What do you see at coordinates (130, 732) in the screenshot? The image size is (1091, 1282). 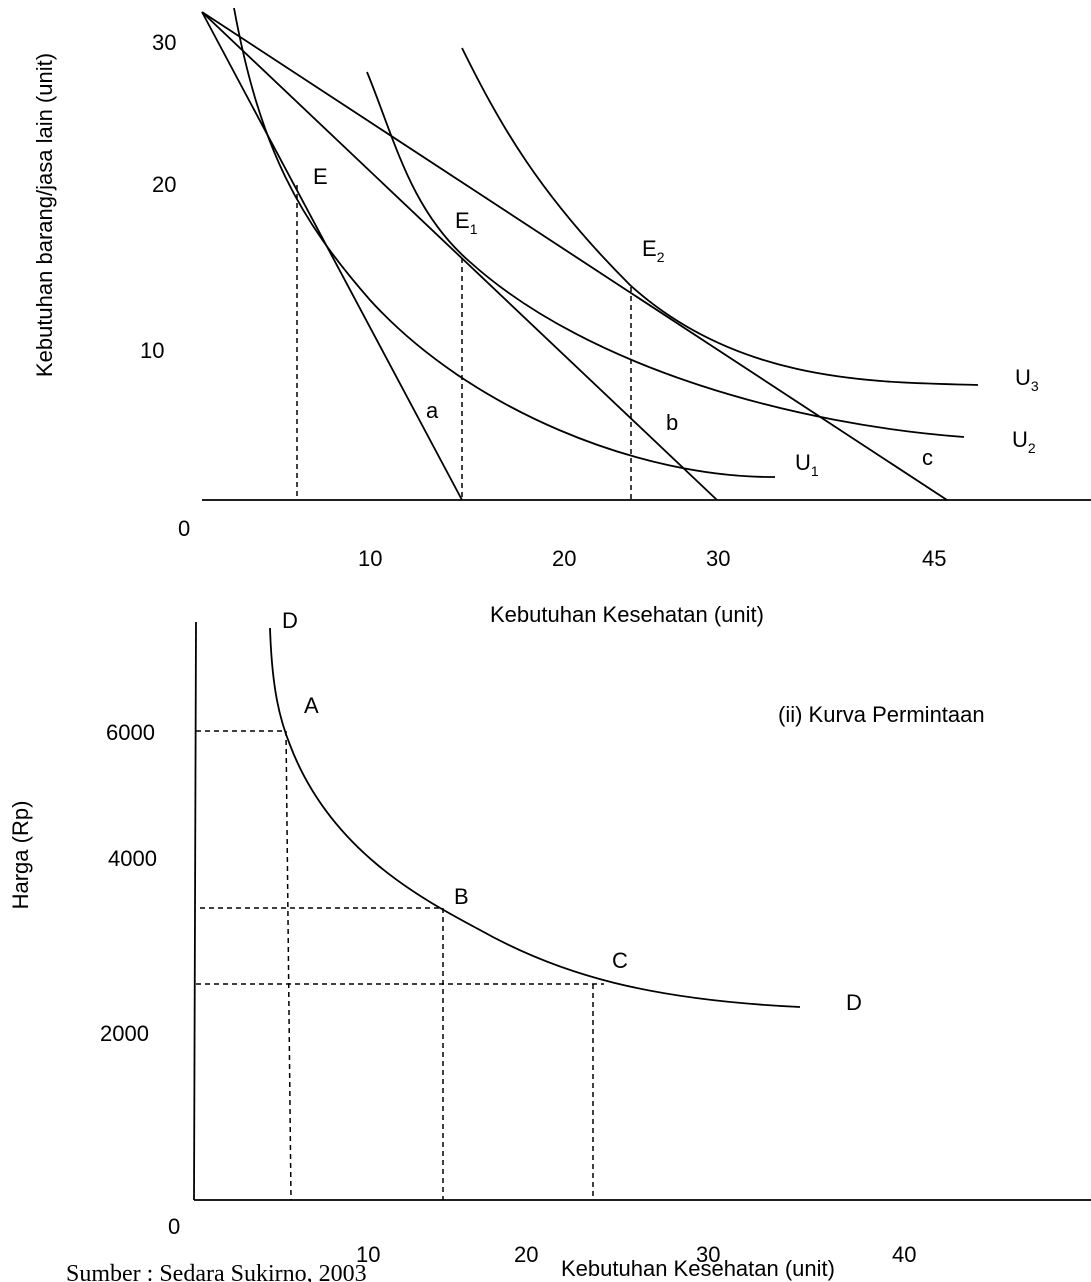 I see `bottom-ytick-6000: 6000` at bounding box center [130, 732].